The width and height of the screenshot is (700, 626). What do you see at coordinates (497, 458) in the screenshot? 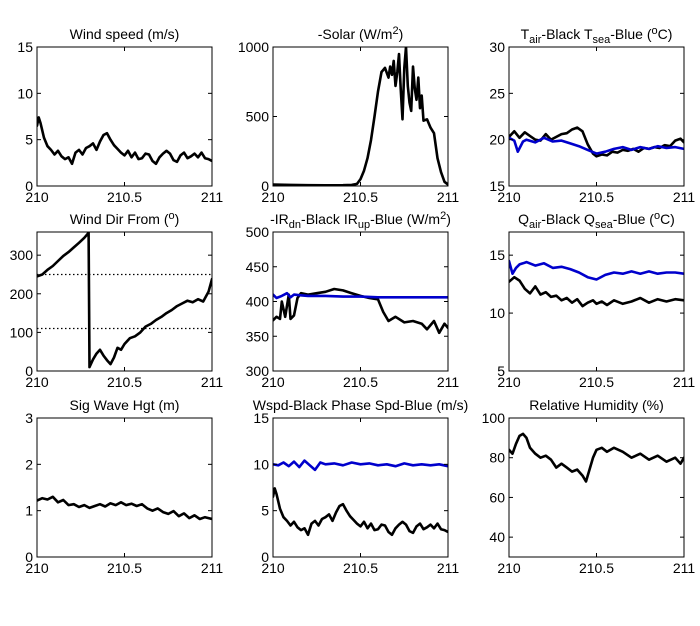
I see `y-tick-label: 80` at bounding box center [497, 458].